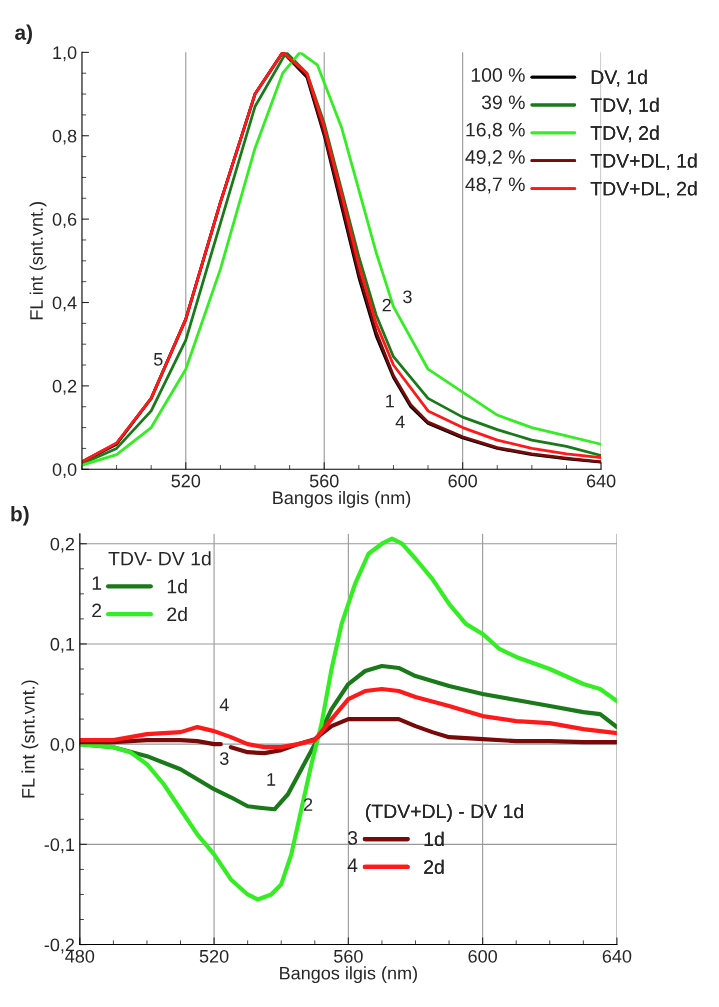 Image resolution: width=719 pixels, height=1007 pixels. I want to click on annotation: 5, so click(158, 359).